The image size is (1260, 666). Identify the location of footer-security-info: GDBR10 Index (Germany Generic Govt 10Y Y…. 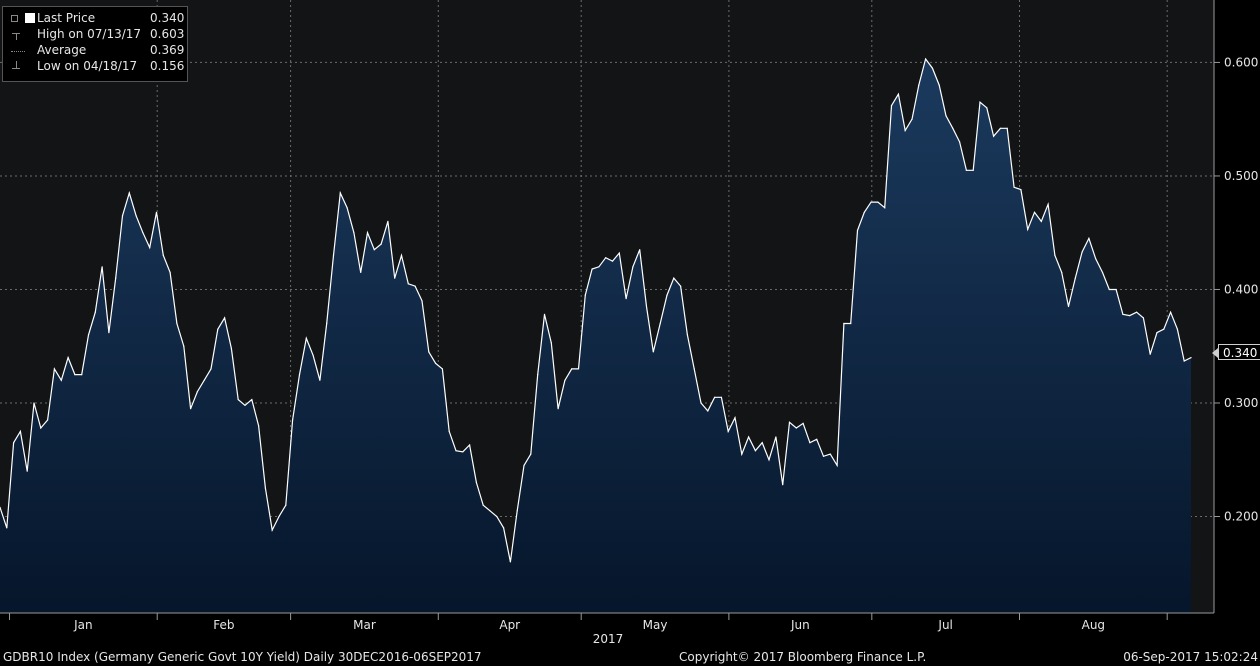
(242, 657).